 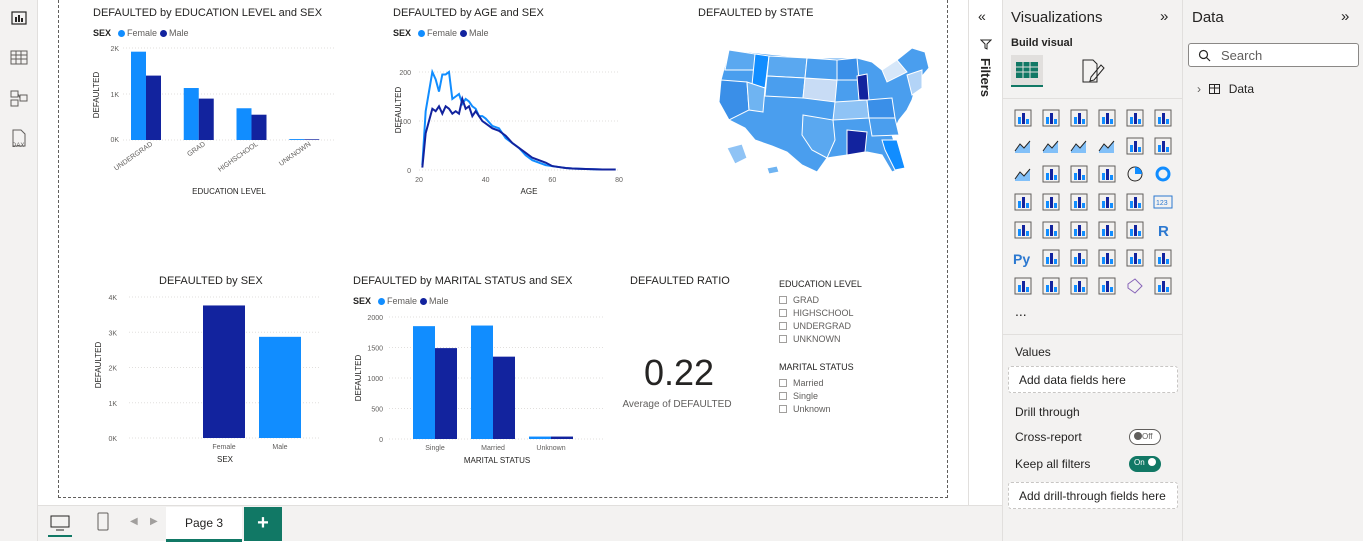 What do you see at coordinates (1242, 55) in the screenshot?
I see `search-placeholder: Search` at bounding box center [1242, 55].